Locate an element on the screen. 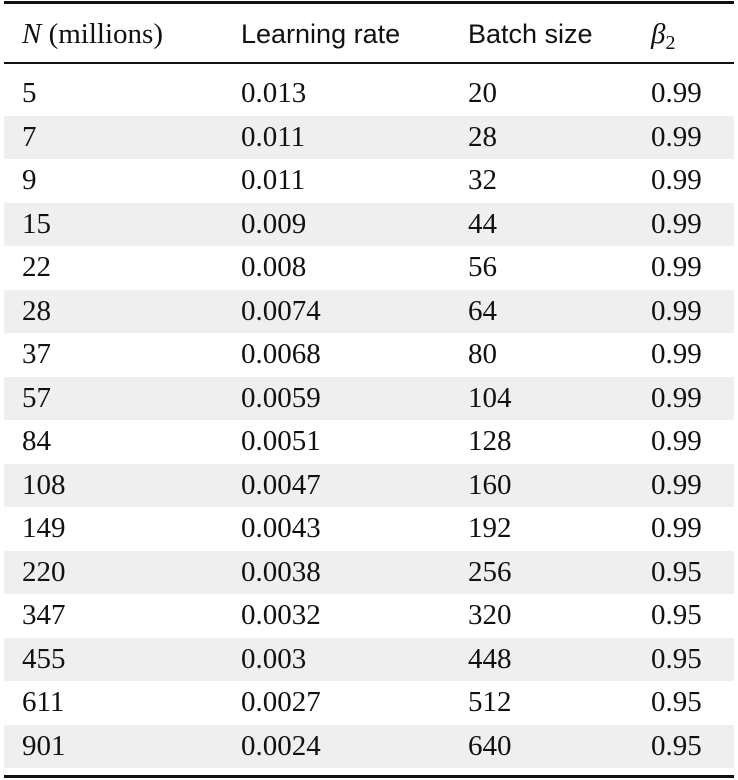 The width and height of the screenshot is (738, 780). header-cell: Learning rate is located at coordinates (321, 34).